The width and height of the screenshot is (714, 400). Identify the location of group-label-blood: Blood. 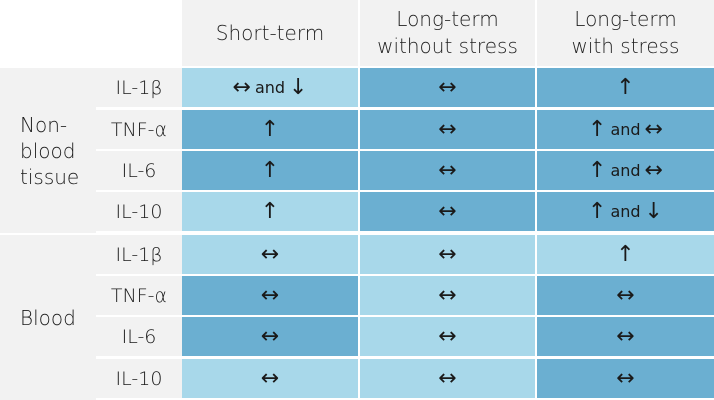
(48, 317).